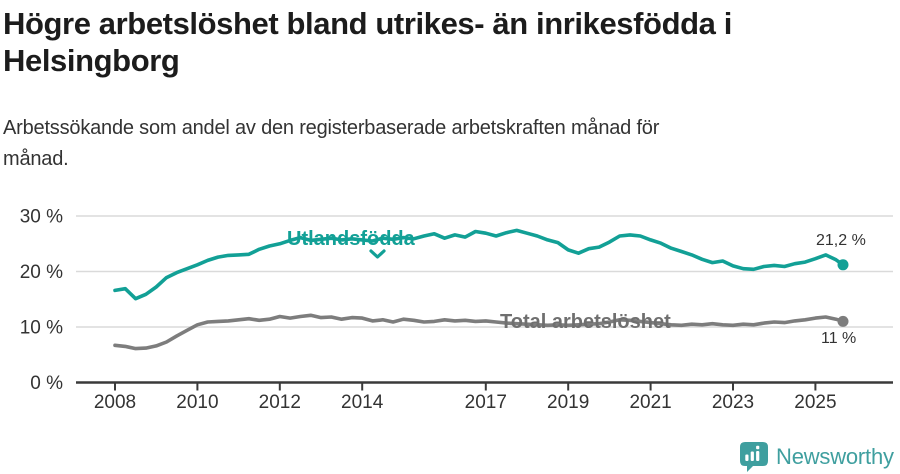 The height and width of the screenshot is (474, 900). I want to click on y-tick-label: 30 %, so click(41, 217).